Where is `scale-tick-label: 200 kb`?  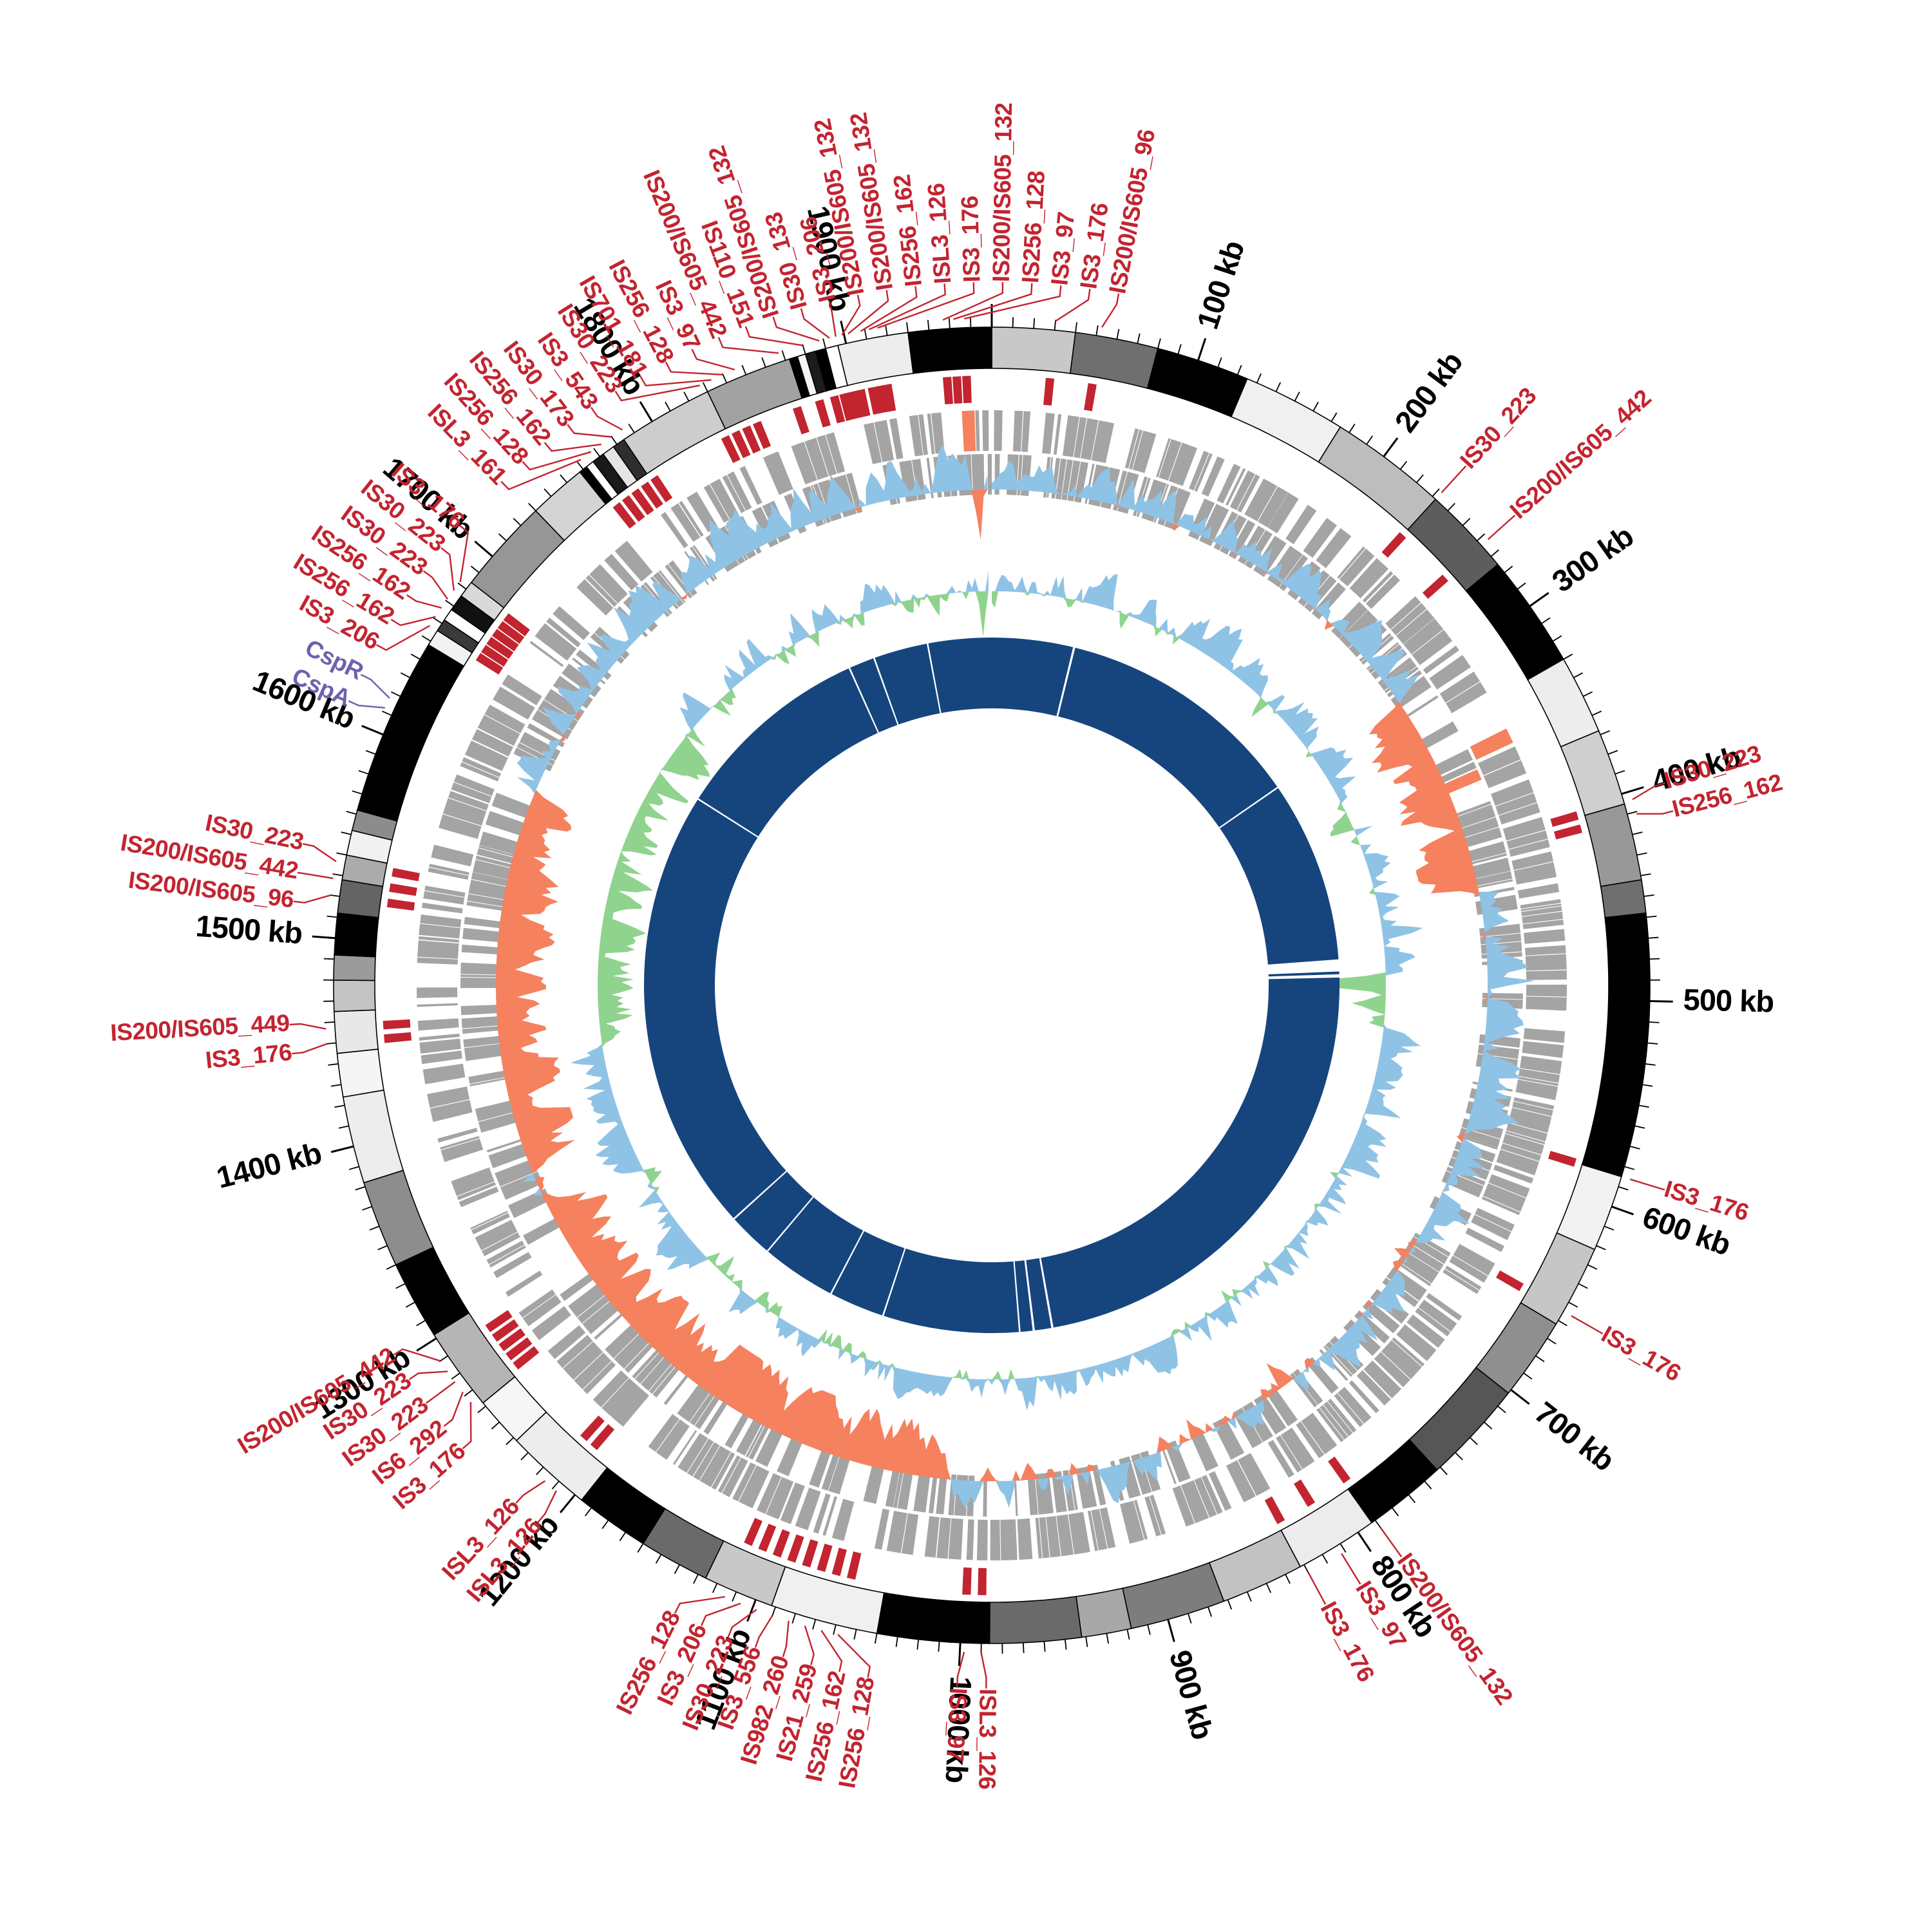
scale-tick-label: 200 kb is located at coordinates (1428, 391).